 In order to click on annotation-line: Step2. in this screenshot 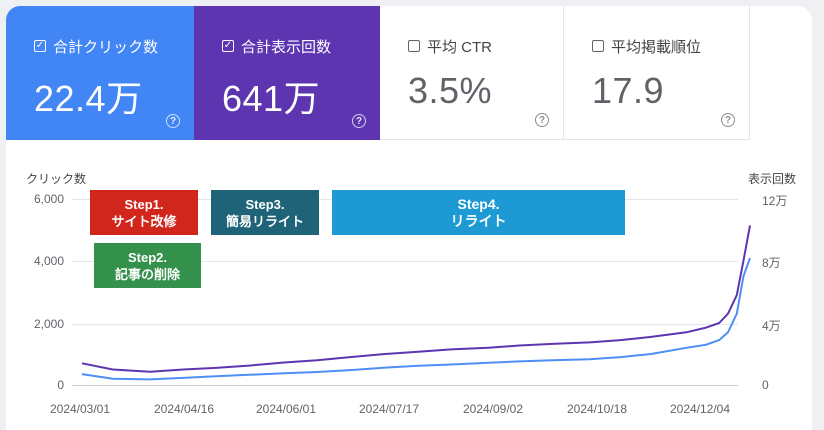, I will do `click(147, 257)`.